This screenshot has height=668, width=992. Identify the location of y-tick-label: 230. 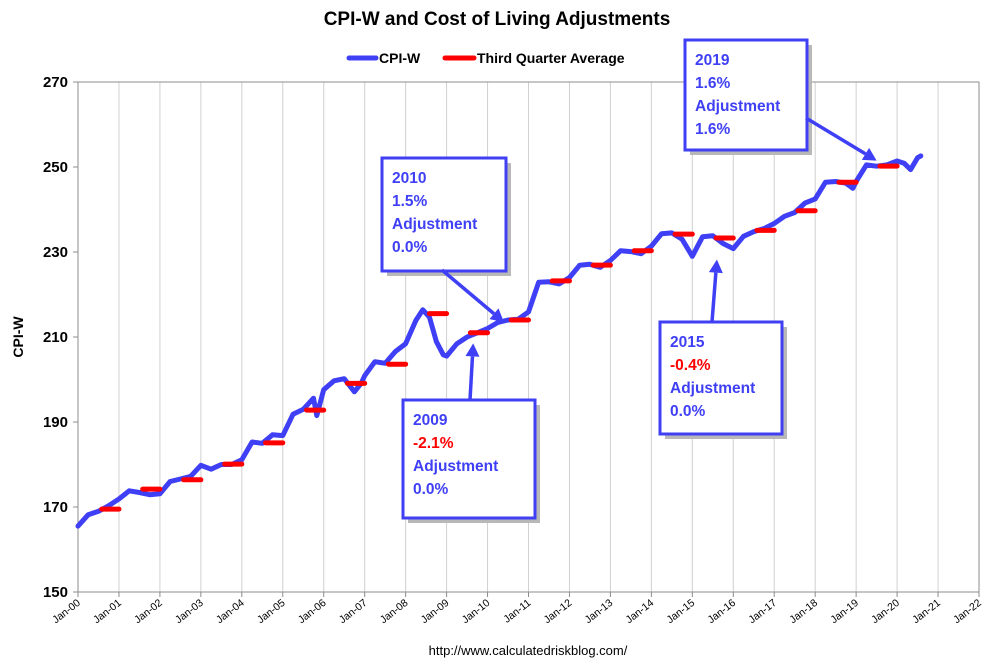
(55, 252).